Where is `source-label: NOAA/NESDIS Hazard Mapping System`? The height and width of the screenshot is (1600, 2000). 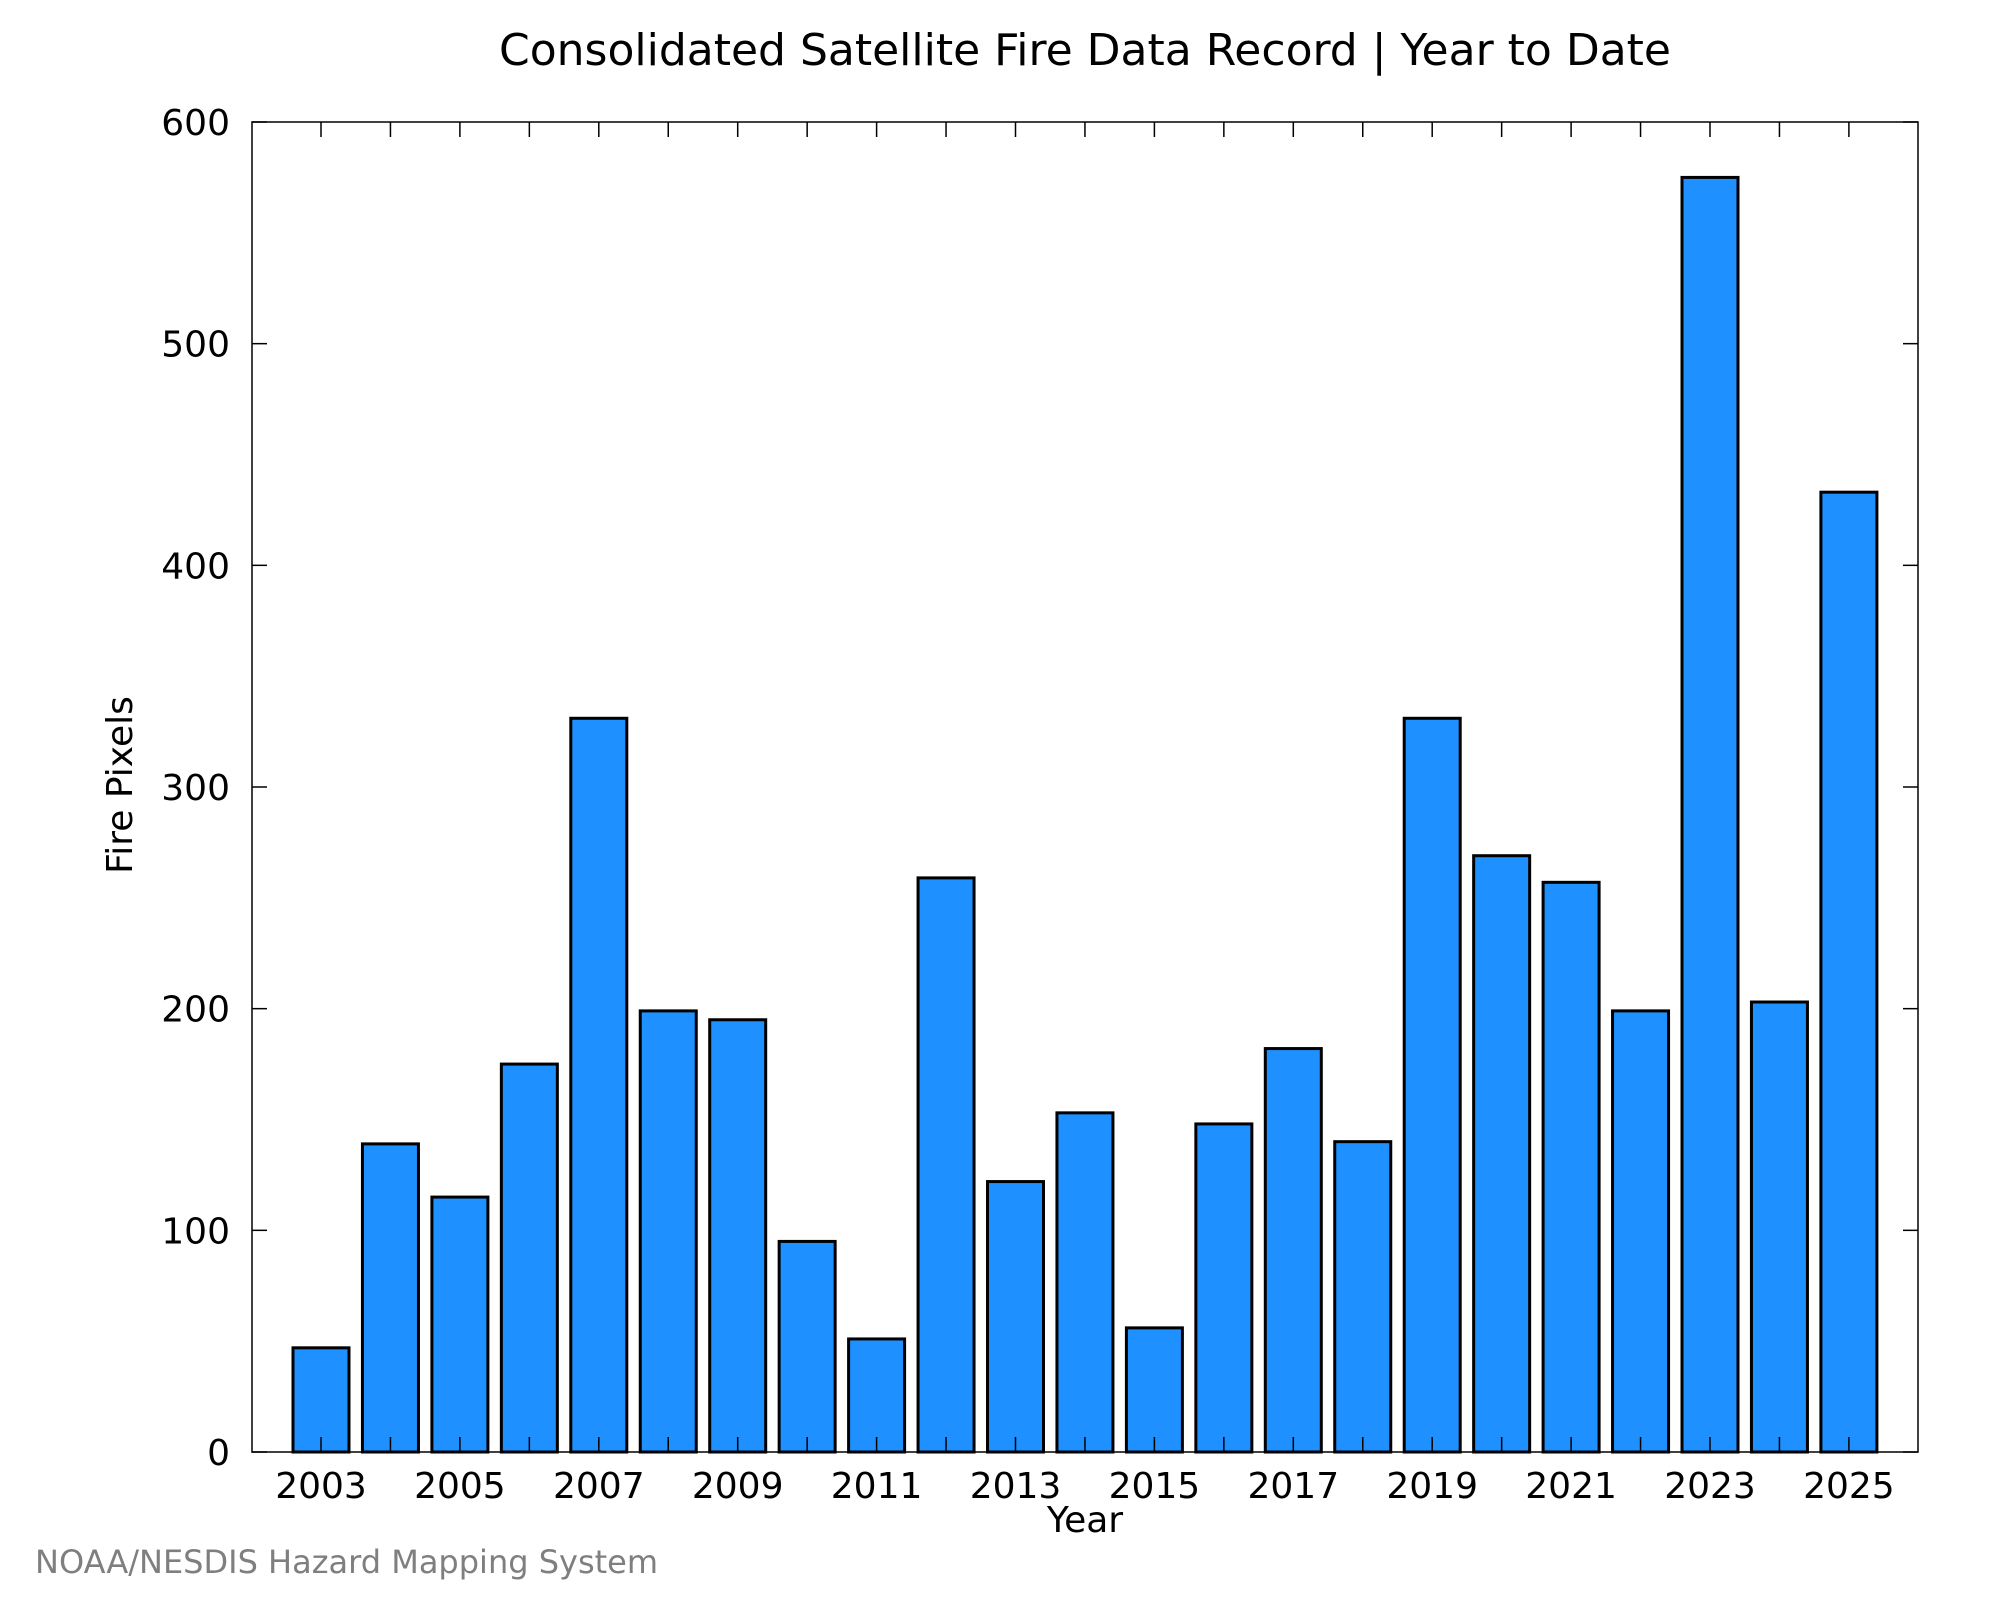 source-label: NOAA/NESDIS Hazard Mapping System is located at coordinates (346, 1562).